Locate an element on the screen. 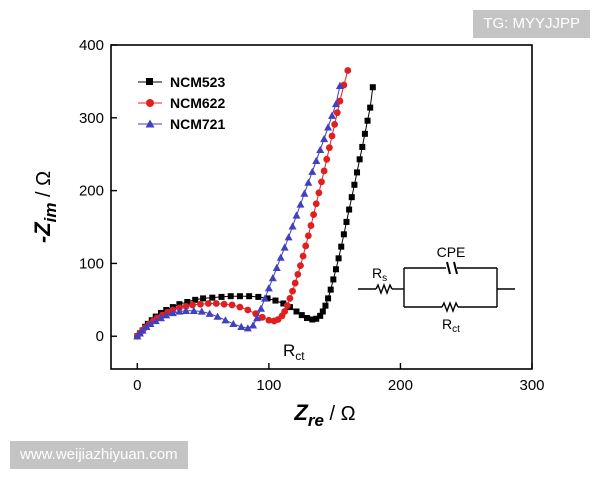 The image size is (600, 480). rct-annotation-sub: ct is located at coordinates (300, 356).